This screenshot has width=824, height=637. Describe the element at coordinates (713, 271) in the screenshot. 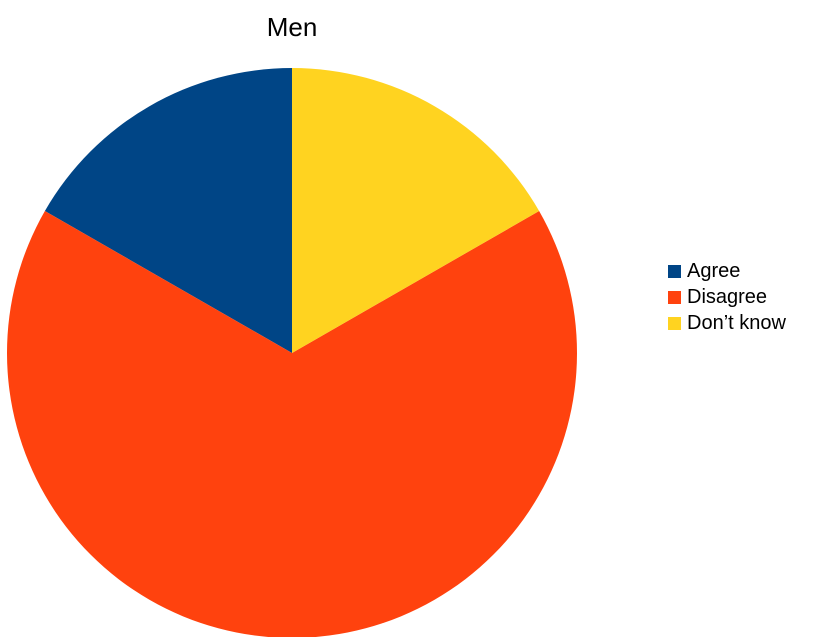

I see `legend-label-agree: Agree` at that location.